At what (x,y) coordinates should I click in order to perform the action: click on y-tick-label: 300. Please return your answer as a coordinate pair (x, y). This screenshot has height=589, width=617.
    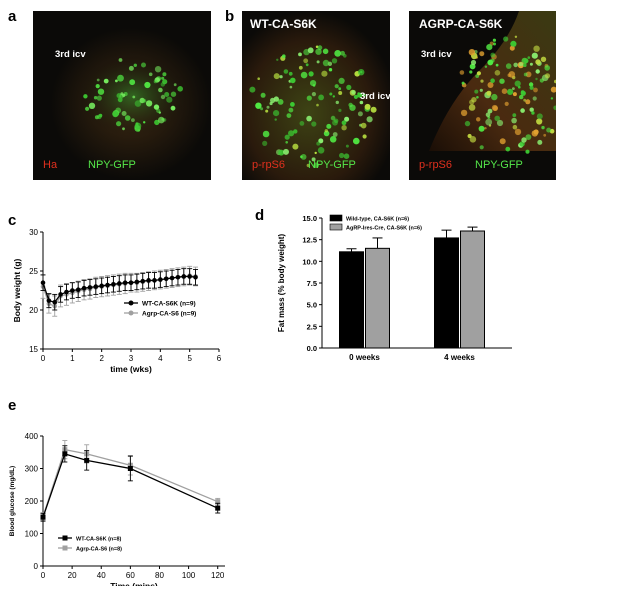
    Looking at the image, I should click on (32, 469).